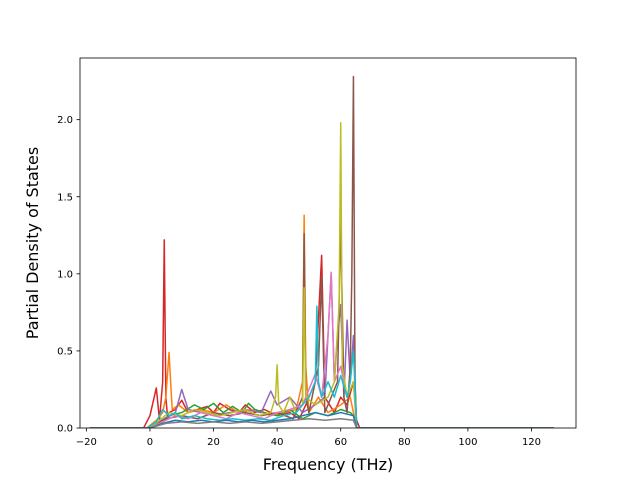  What do you see at coordinates (65, 120) in the screenshot?
I see `y-tick-label: 2.0` at bounding box center [65, 120].